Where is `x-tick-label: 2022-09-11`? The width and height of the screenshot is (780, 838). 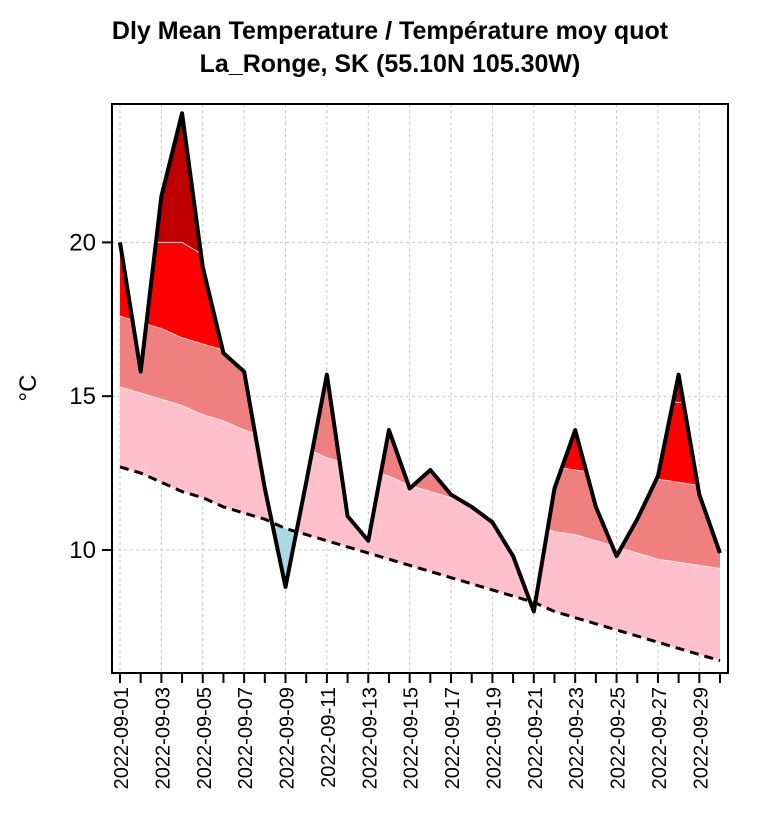
x-tick-label: 2022-09-11 is located at coordinates (329, 737).